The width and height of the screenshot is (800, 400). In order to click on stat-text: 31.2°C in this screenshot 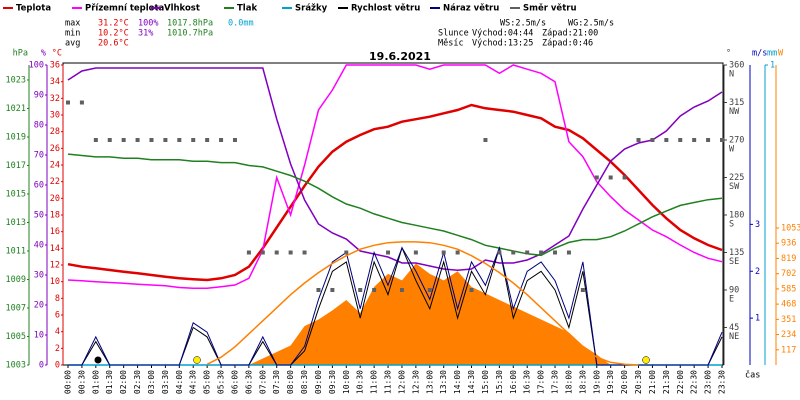, I will do `click(113, 24)`.